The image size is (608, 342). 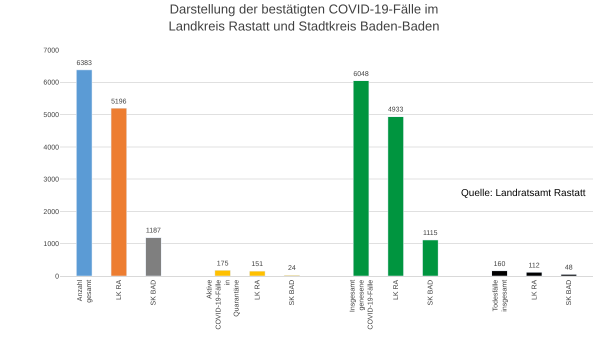 What do you see at coordinates (523, 193) in the screenshot?
I see `annotation: Quelle: Landratsamt Rastatt` at bounding box center [523, 193].